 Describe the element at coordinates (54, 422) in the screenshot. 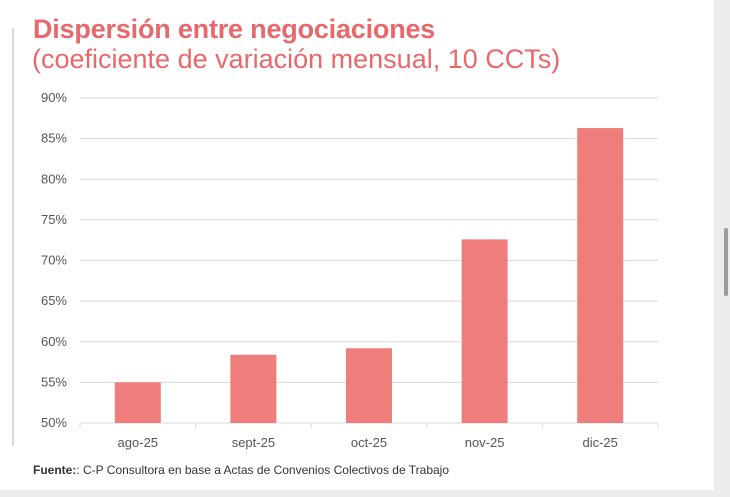

I see `y-tick-label: 50%` at that location.